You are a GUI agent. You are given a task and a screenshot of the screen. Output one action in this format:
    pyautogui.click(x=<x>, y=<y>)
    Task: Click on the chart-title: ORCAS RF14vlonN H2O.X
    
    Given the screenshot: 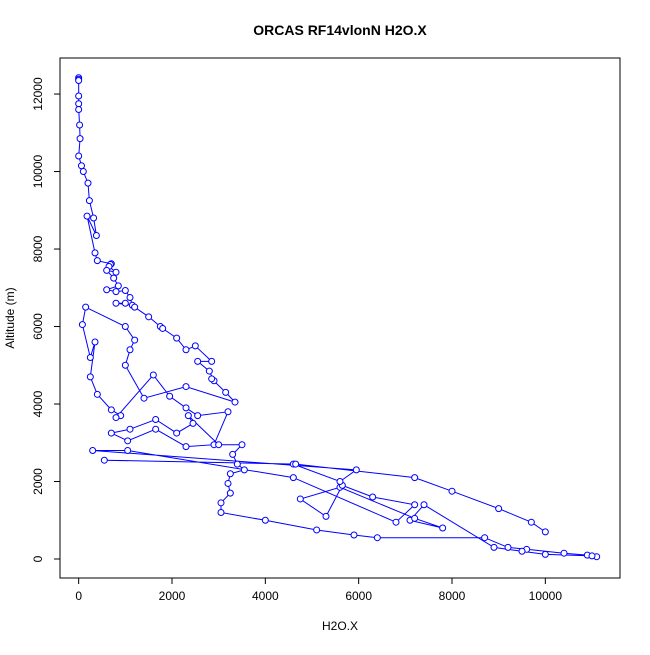 What is the action you would take?
    pyautogui.click(x=340, y=30)
    